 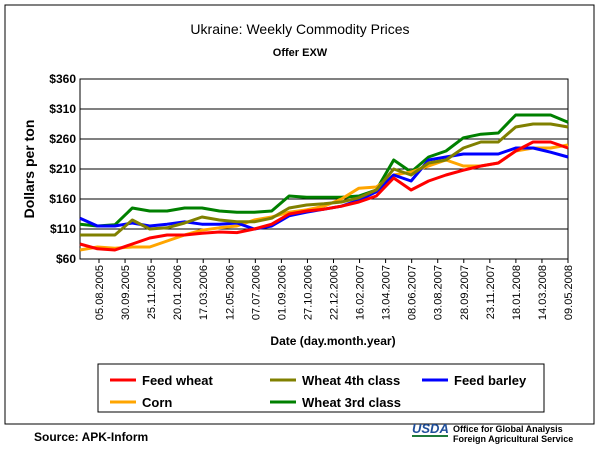 What do you see at coordinates (100, 292) in the screenshot?
I see `x-tick-label: 05.08.2005` at bounding box center [100, 292].